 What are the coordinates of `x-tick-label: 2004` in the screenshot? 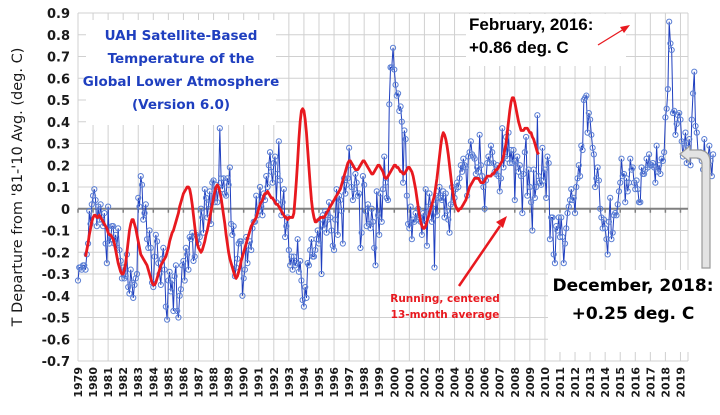 It's located at (455, 382).